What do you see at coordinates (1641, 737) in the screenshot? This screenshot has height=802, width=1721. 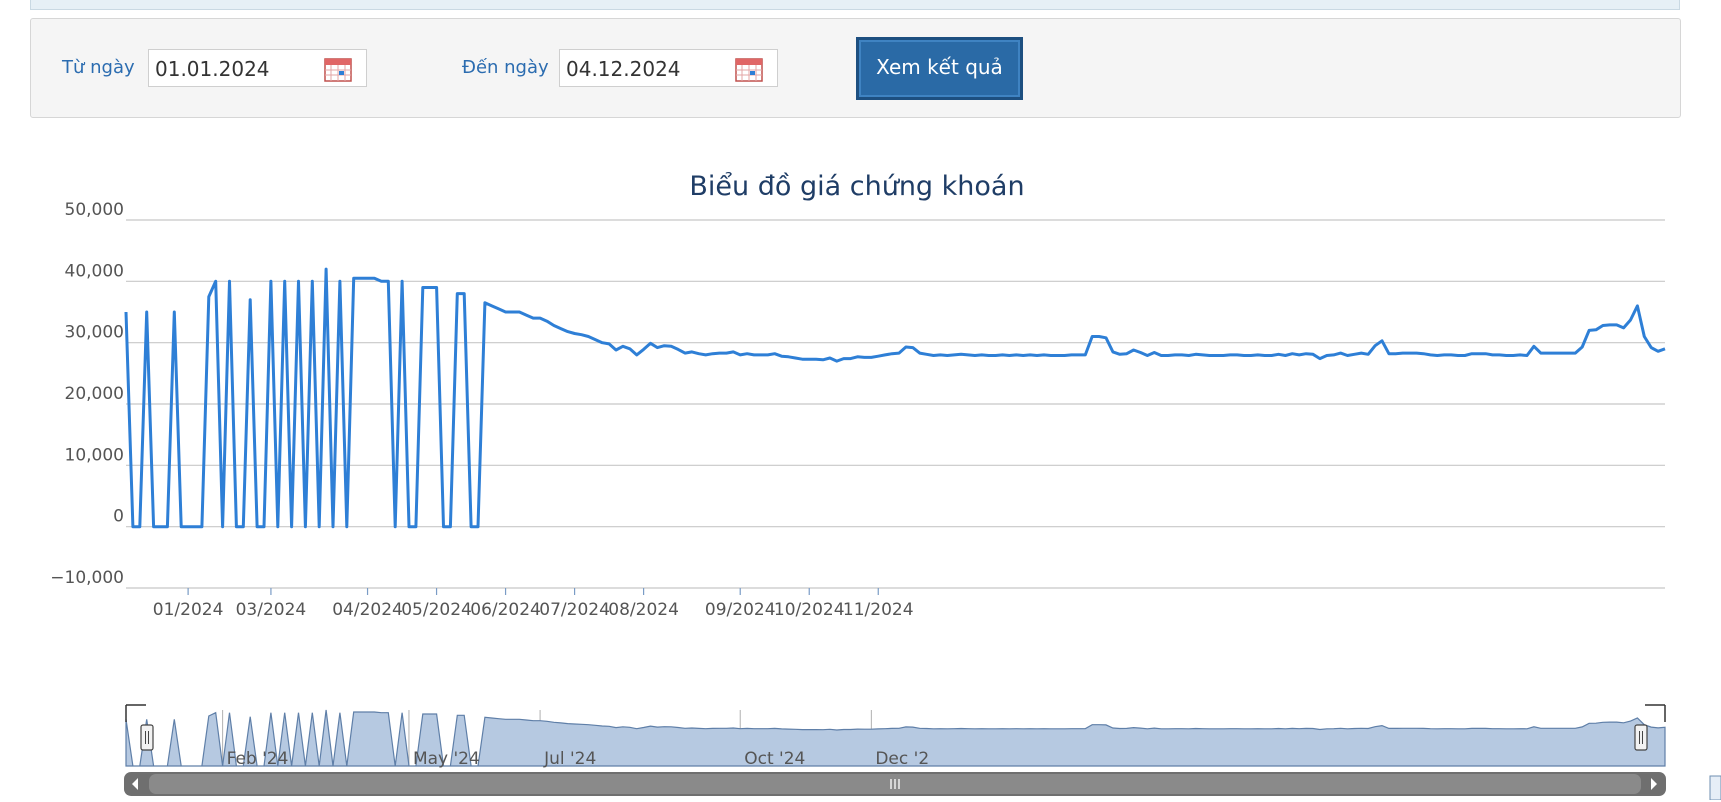 I see `navigator-handle-right` at bounding box center [1641, 737].